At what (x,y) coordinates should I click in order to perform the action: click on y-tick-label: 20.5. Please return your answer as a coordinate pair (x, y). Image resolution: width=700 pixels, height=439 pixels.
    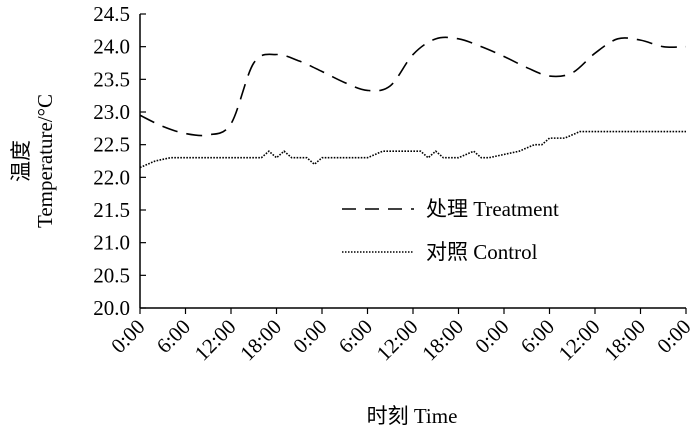
    Looking at the image, I should click on (111, 275).